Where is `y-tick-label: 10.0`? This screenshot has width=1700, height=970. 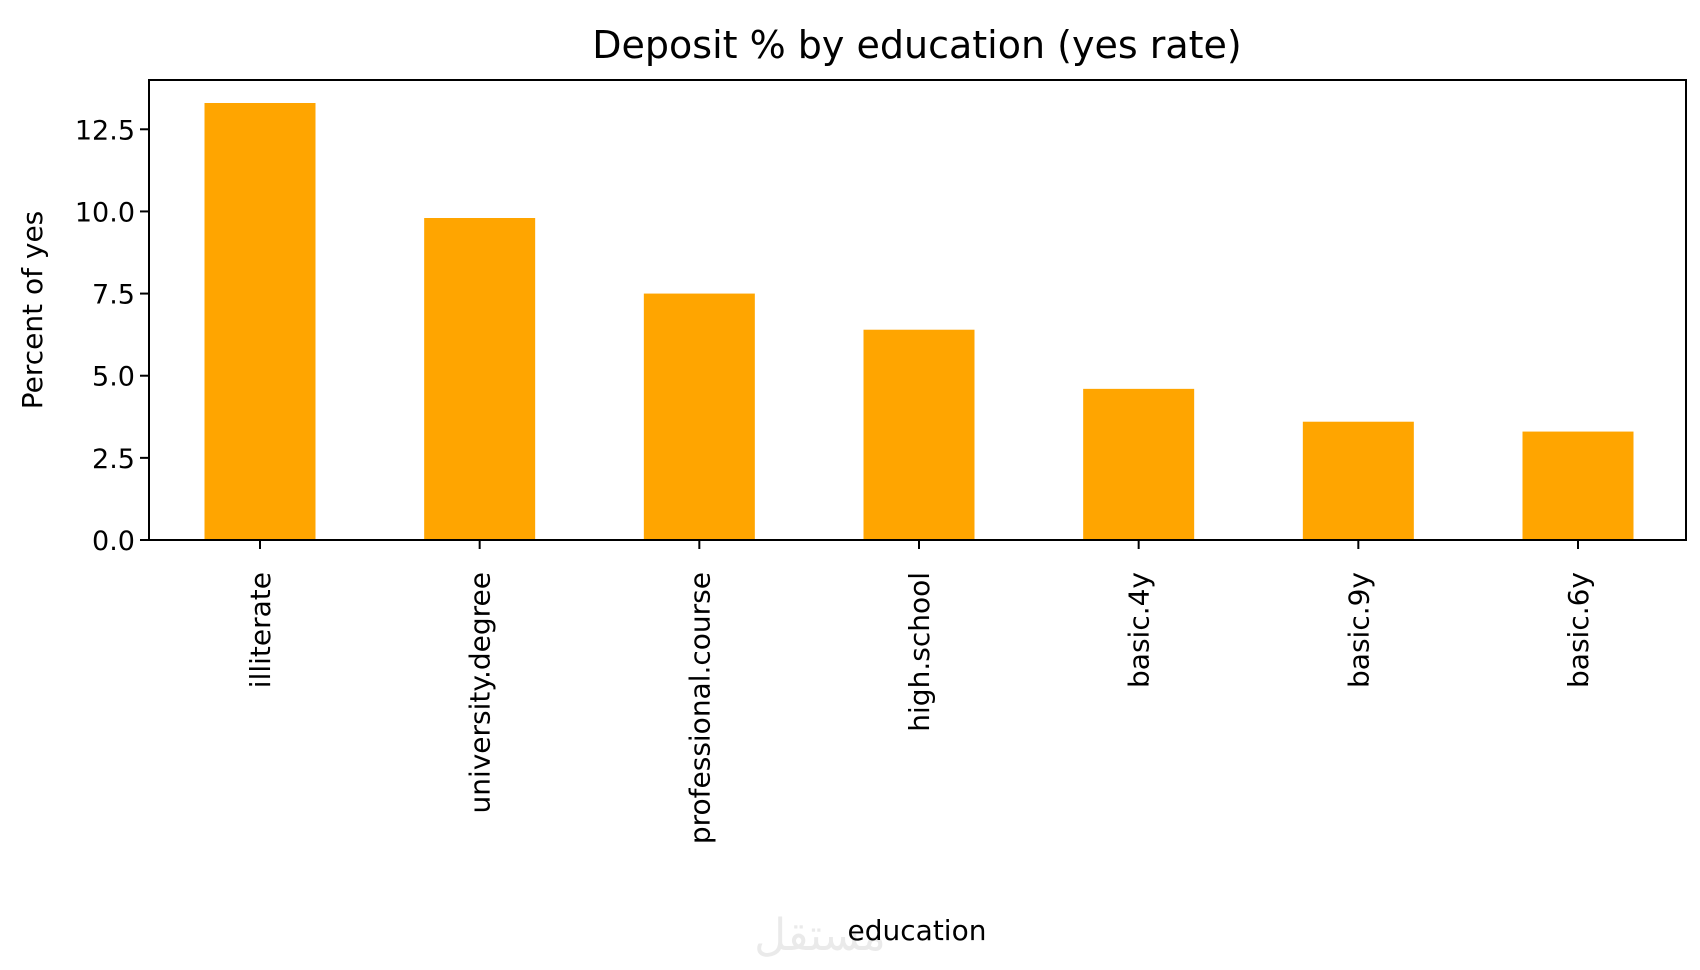
y-tick-label: 10.0 is located at coordinates (105, 212).